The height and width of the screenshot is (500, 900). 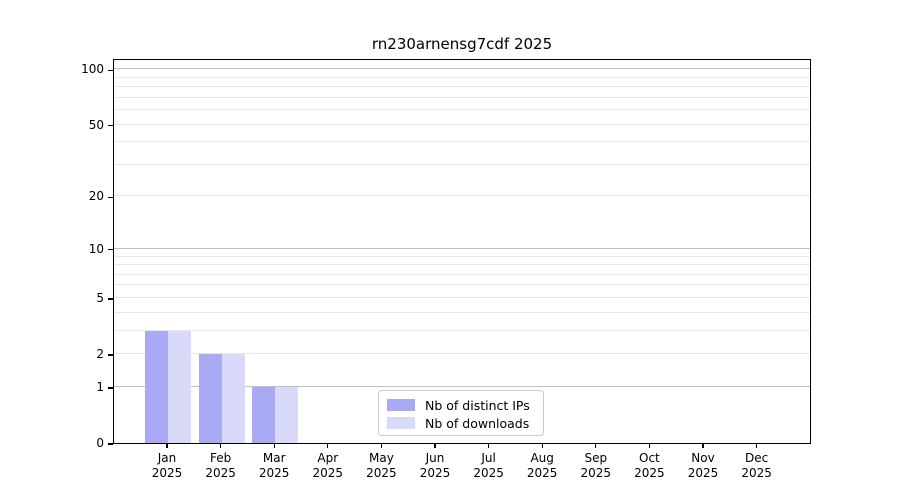 I want to click on chart-title: rn230arnensg7cdf 2025, so click(x=462, y=44).